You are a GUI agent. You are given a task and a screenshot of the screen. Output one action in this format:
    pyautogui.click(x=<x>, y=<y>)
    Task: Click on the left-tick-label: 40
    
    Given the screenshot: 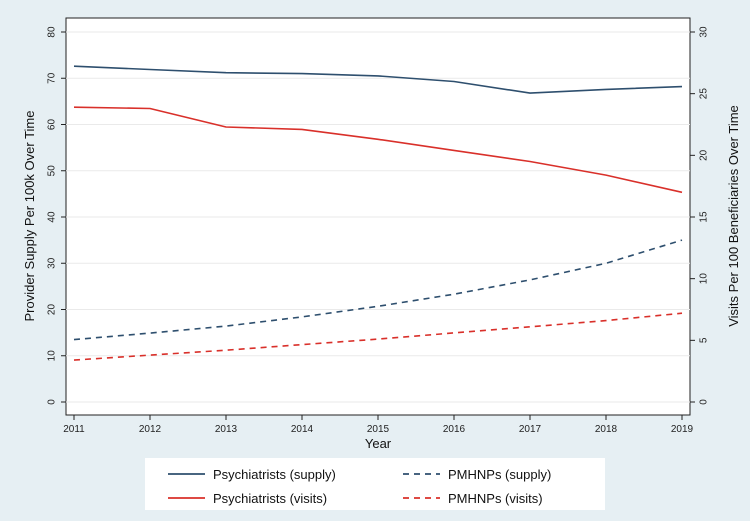 What is the action you would take?
    pyautogui.click(x=52, y=217)
    